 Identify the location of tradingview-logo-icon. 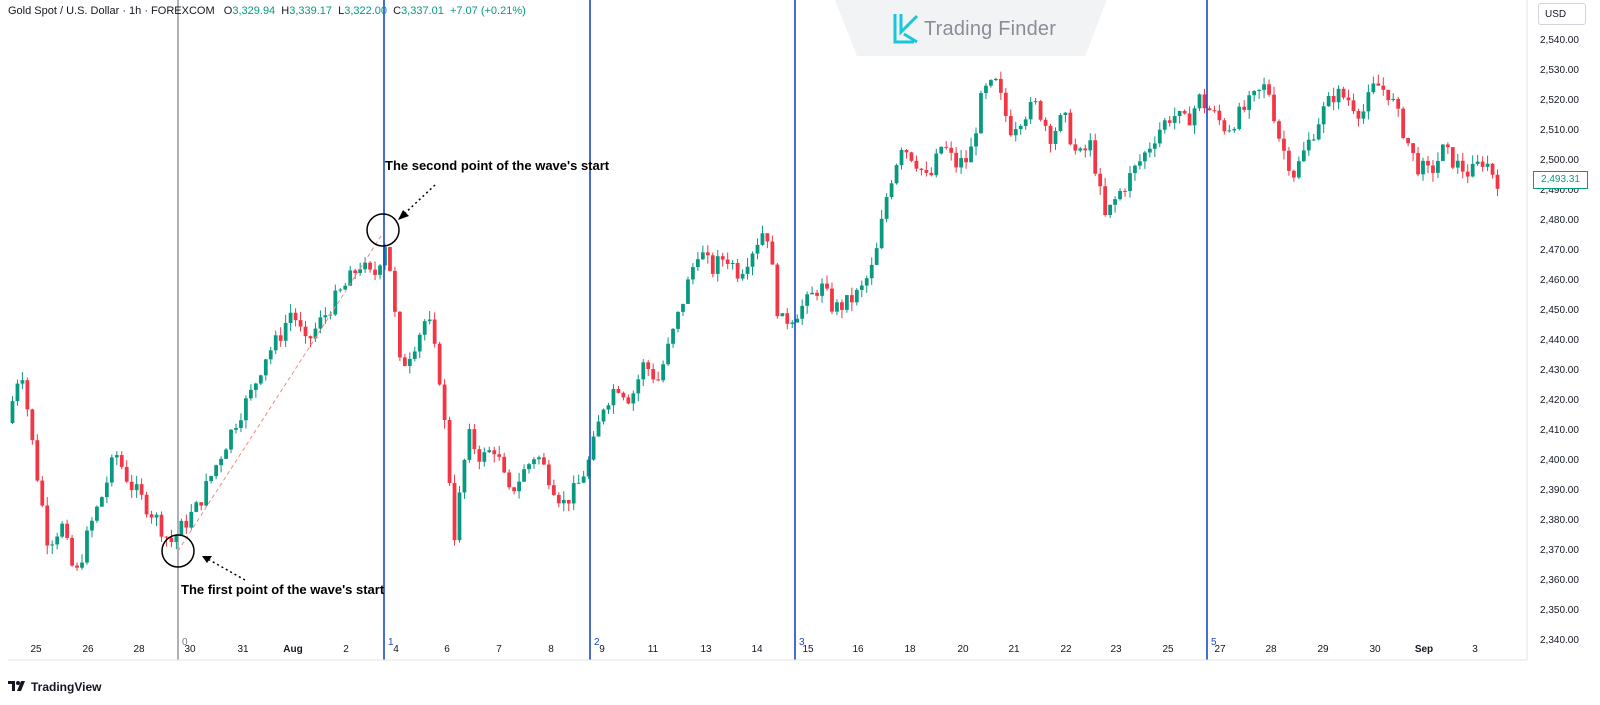
(18, 687).